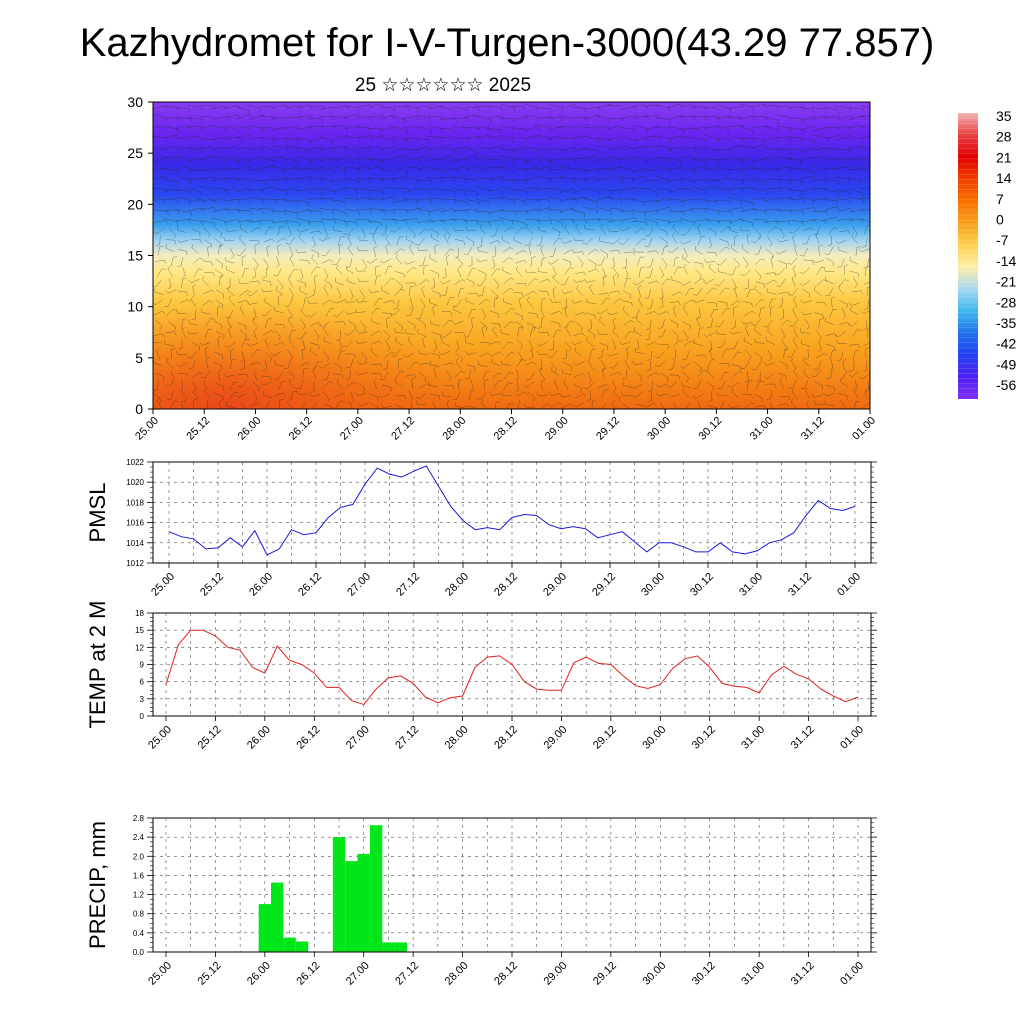 Image resolution: width=1024 pixels, height=1024 pixels. I want to click on colorbar-label: -49, so click(1006, 364).